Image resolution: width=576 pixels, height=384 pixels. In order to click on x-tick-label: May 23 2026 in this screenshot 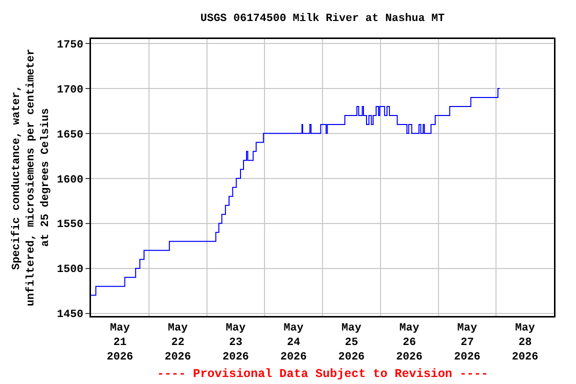, I will do `click(235, 343)`.